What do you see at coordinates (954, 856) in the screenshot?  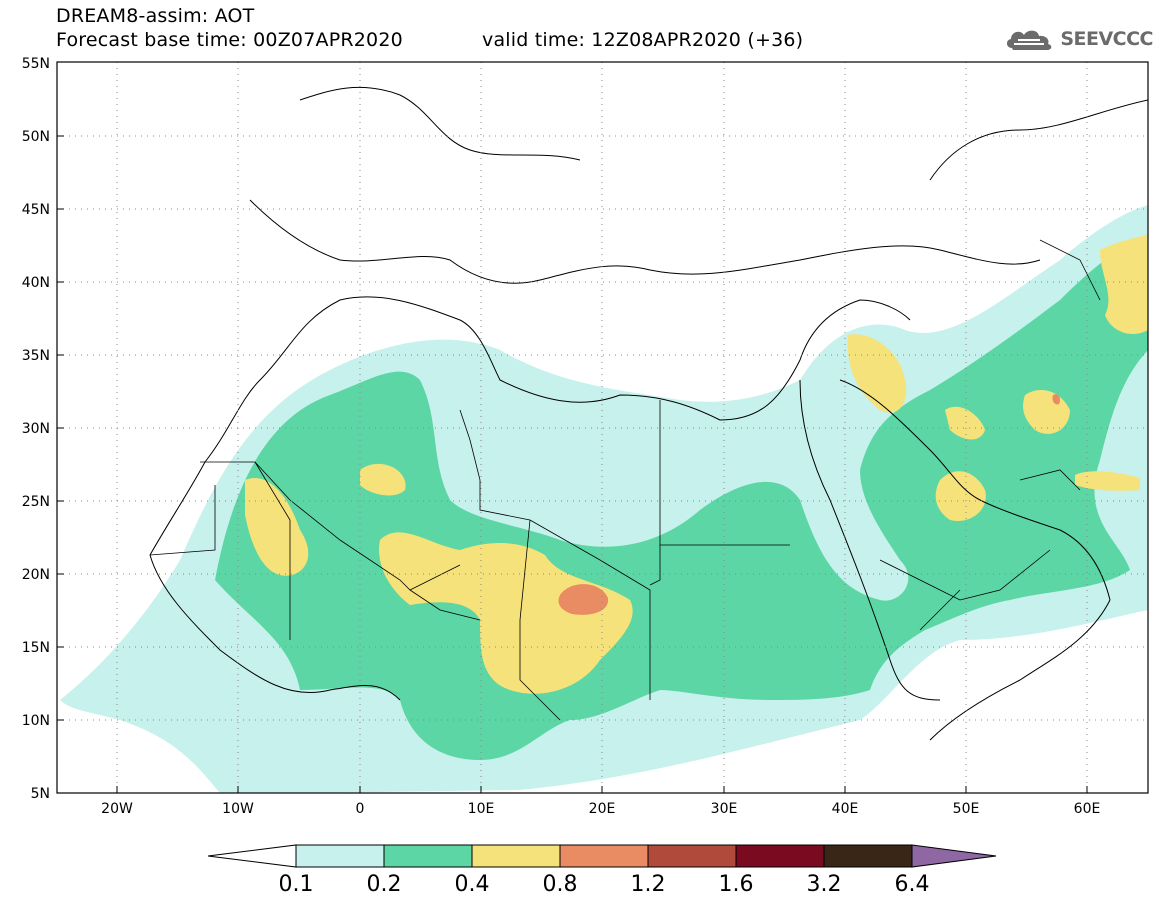 I see `colorbar-upper-arrow` at bounding box center [954, 856].